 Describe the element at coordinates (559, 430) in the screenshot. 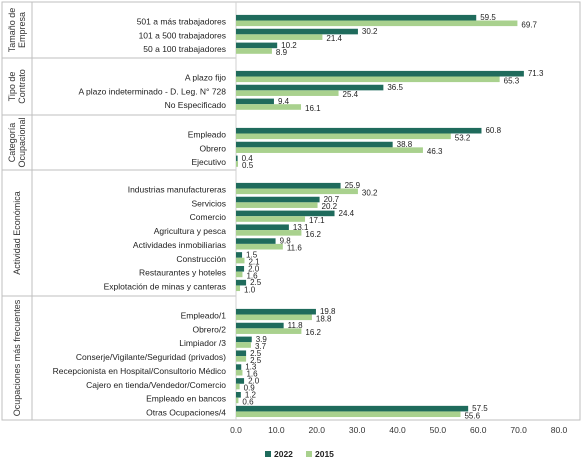

I see `x-tick-label: 80.0` at that location.